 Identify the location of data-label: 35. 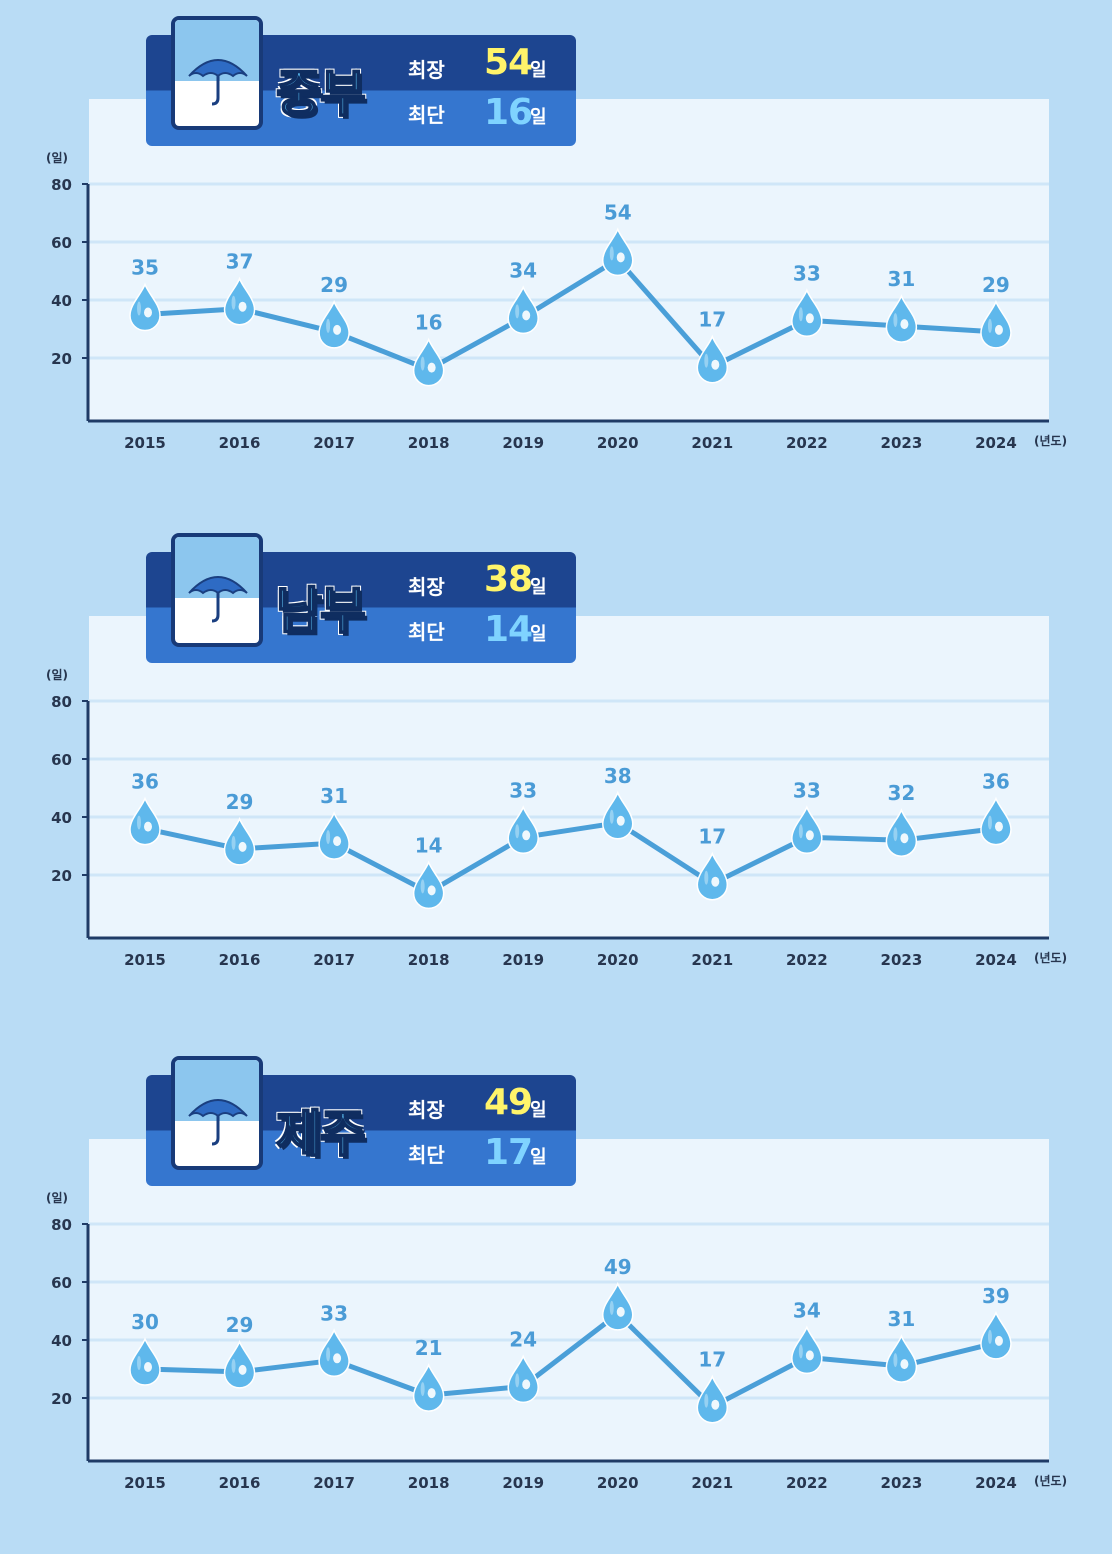
(145, 268).